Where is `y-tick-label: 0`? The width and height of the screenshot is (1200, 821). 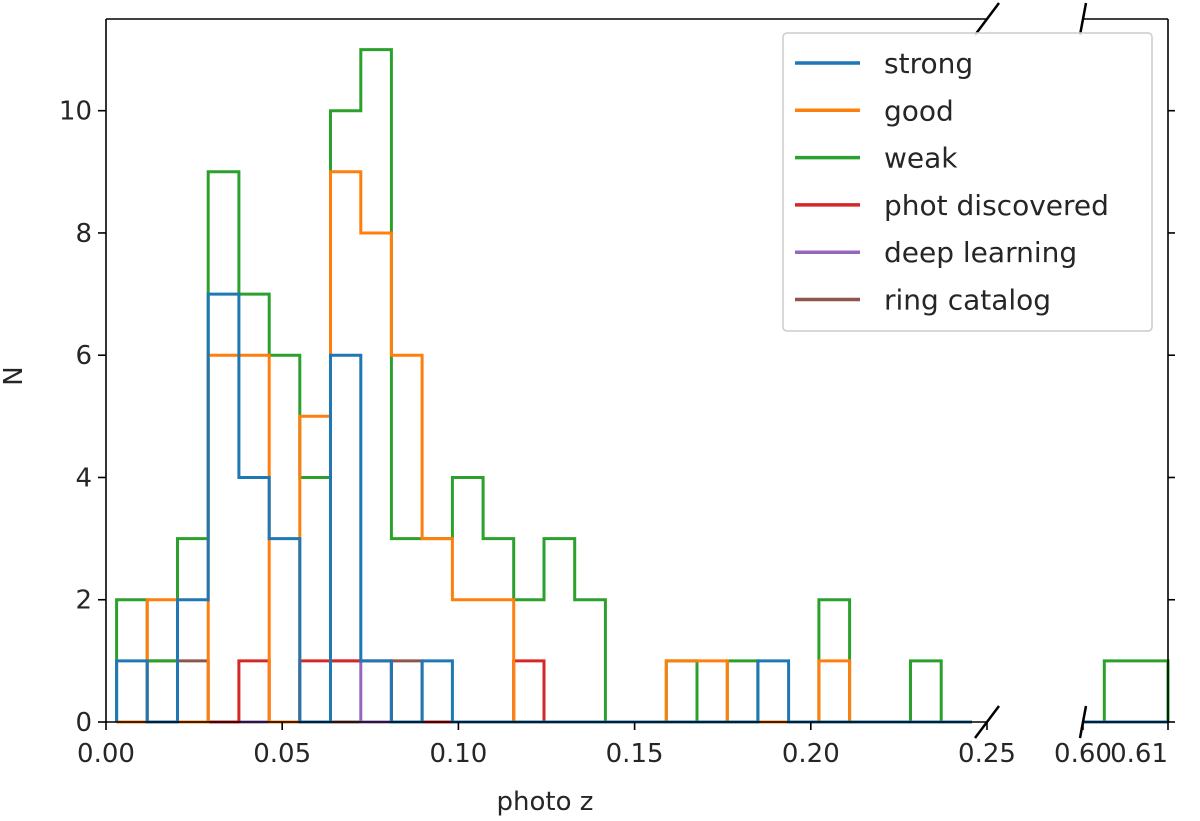 y-tick-label: 0 is located at coordinates (83, 723).